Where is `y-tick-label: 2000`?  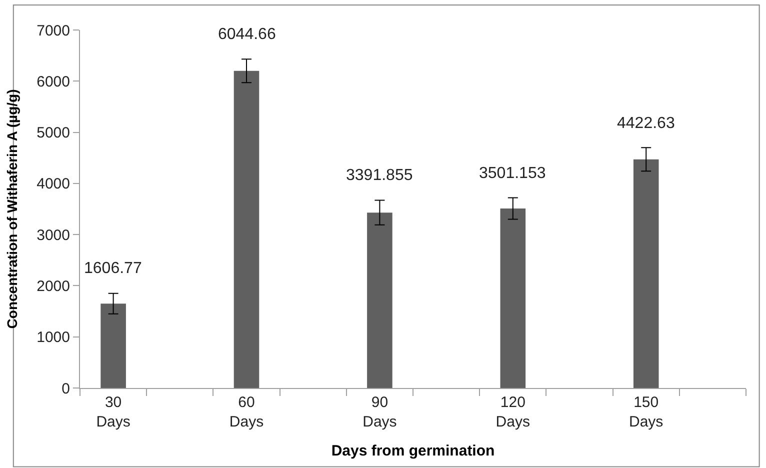 y-tick-label: 2000 is located at coordinates (53, 286).